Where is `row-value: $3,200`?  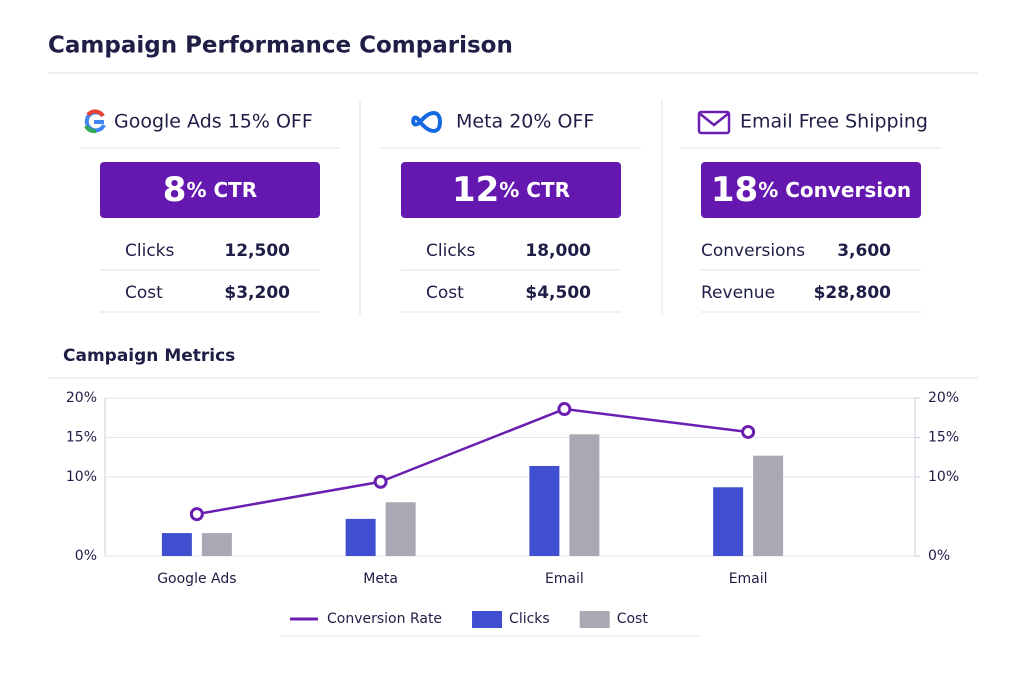 row-value: $3,200 is located at coordinates (257, 293).